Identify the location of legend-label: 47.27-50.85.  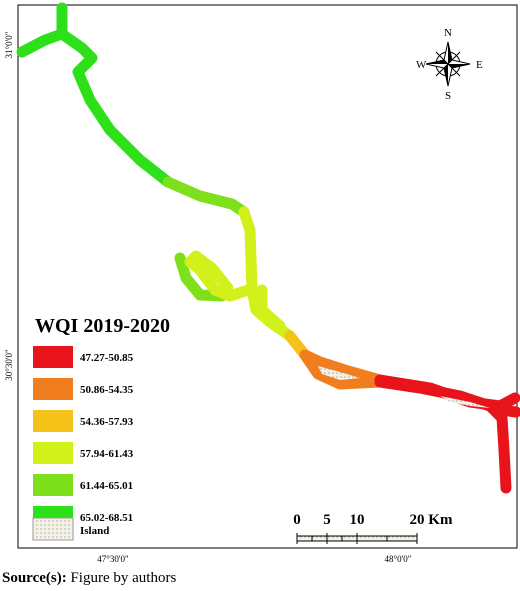
(107, 358).